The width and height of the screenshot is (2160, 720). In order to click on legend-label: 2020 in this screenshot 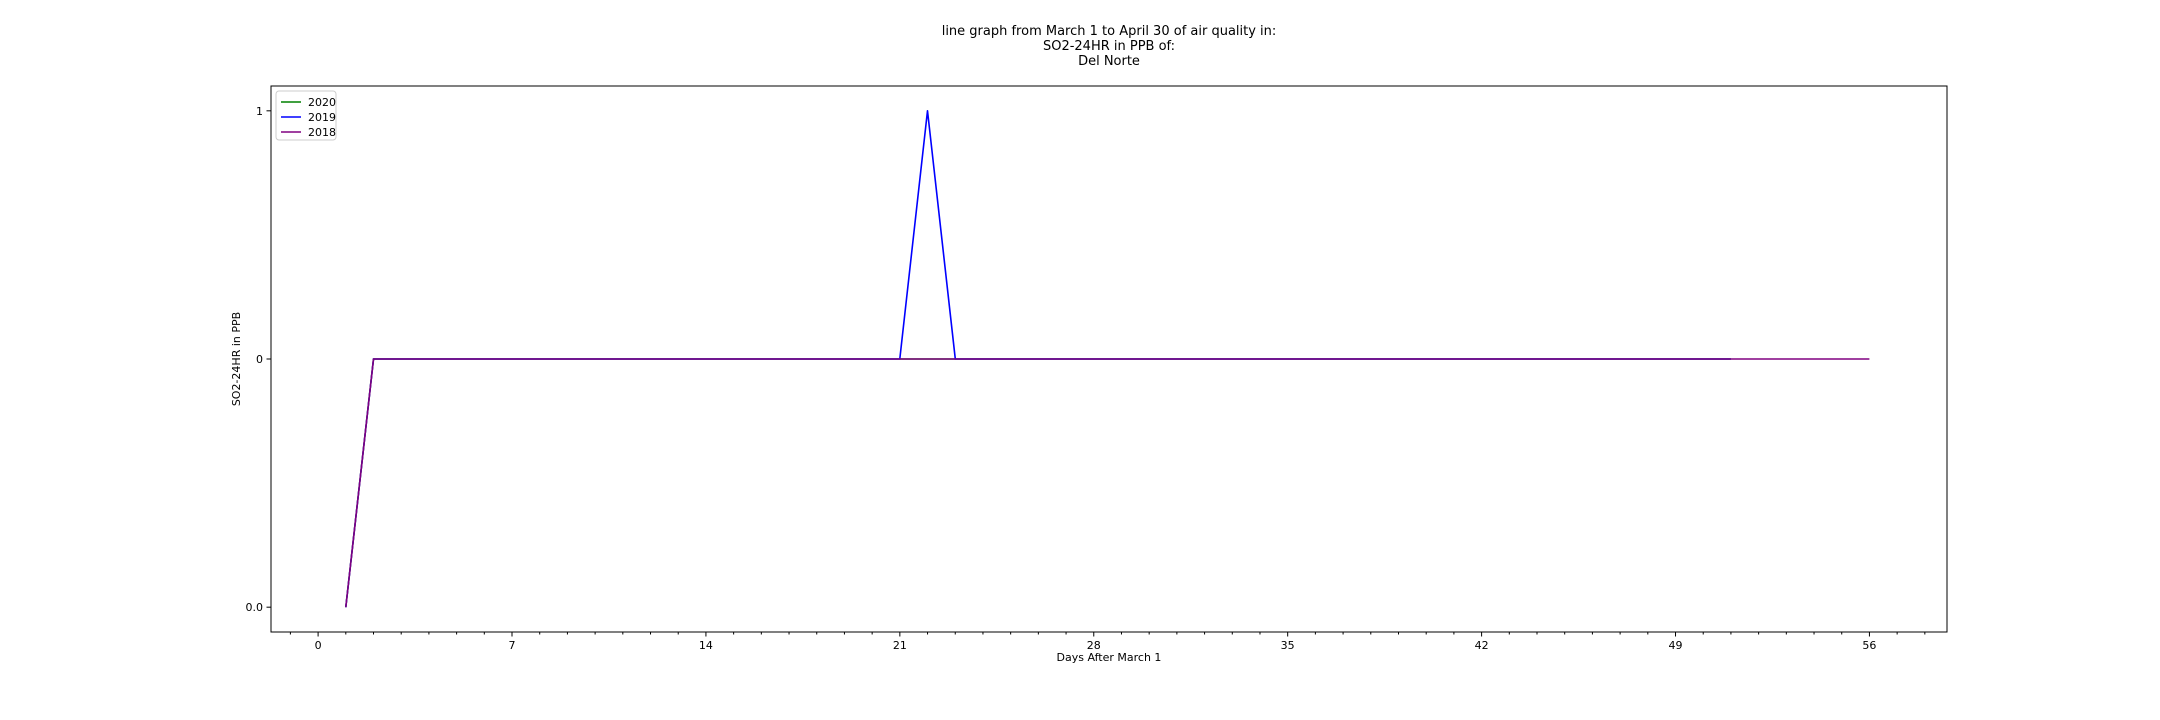, I will do `click(322, 102)`.